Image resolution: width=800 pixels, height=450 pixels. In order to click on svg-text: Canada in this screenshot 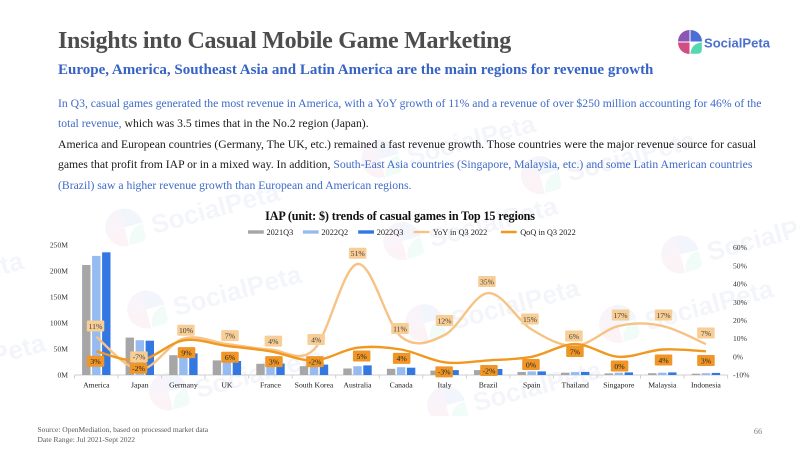, I will do `click(402, 385)`.